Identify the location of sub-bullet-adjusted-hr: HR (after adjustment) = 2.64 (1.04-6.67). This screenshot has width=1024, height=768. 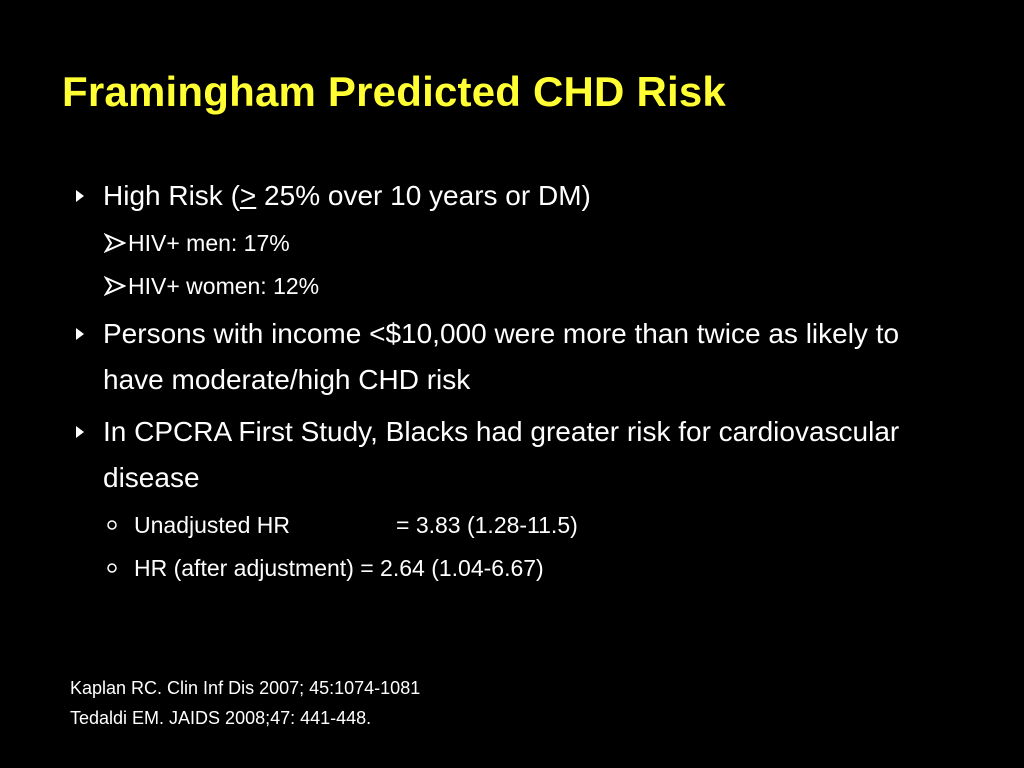
(325, 568).